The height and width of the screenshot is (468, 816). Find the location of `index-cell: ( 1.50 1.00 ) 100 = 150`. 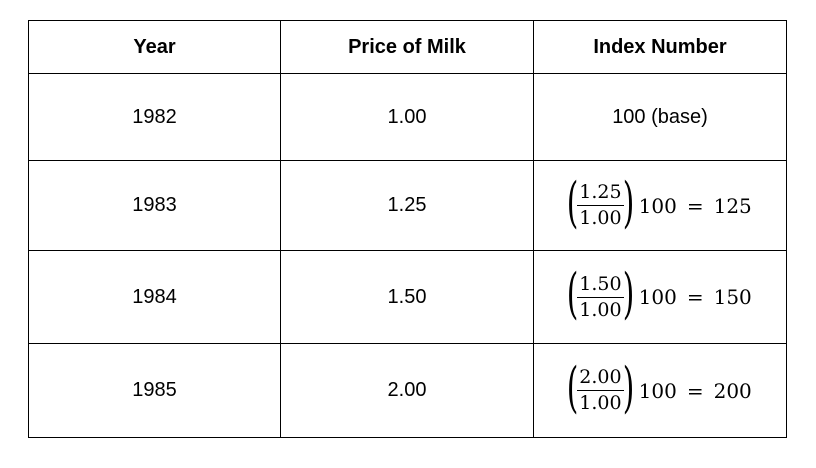

index-cell: ( 1.50 1.00 ) 100 = 150 is located at coordinates (660, 297).